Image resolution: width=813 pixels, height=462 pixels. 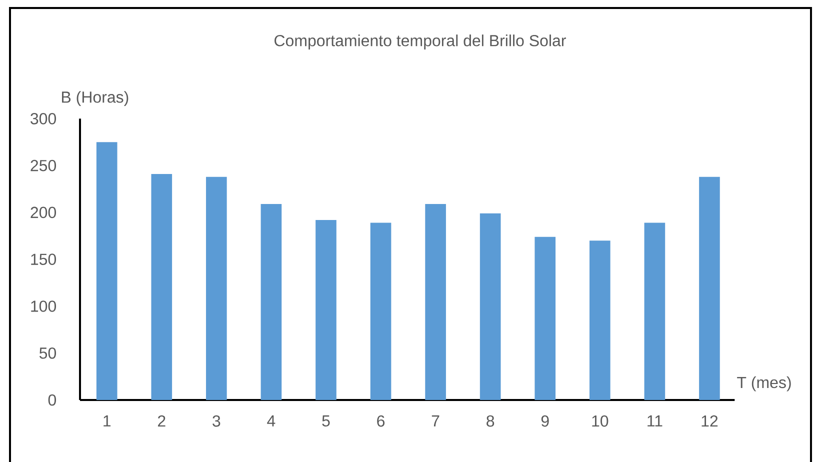 I want to click on y-tick-label: 200, so click(x=43, y=212).